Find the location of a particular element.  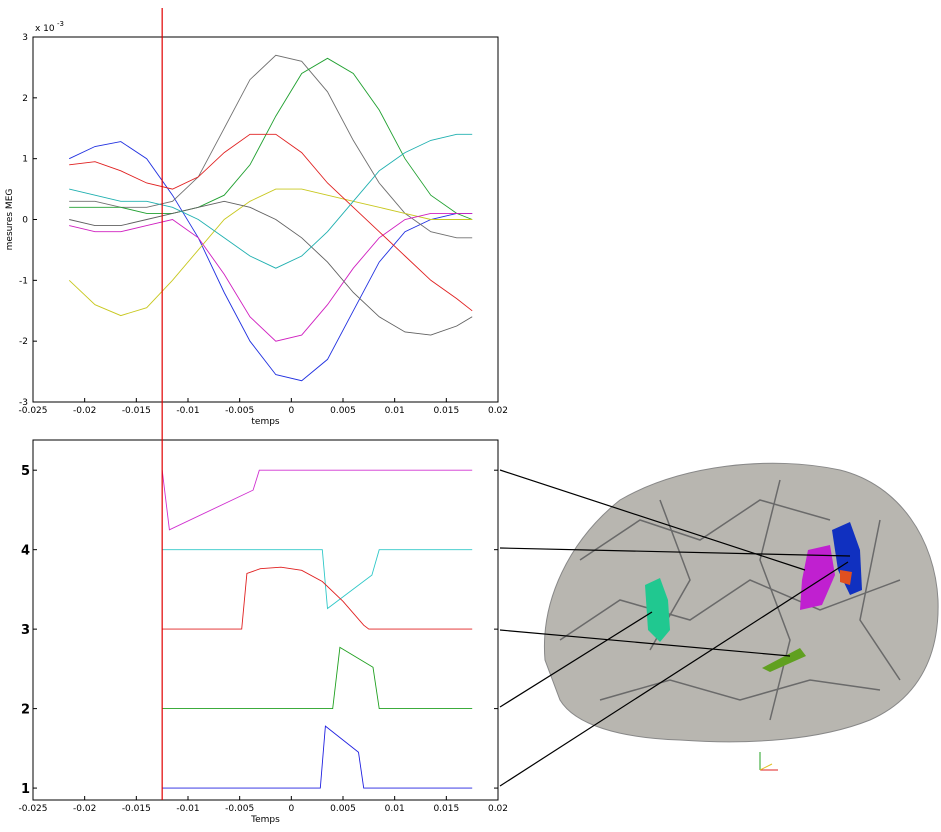

axes-icon is located at coordinates (768, 761).